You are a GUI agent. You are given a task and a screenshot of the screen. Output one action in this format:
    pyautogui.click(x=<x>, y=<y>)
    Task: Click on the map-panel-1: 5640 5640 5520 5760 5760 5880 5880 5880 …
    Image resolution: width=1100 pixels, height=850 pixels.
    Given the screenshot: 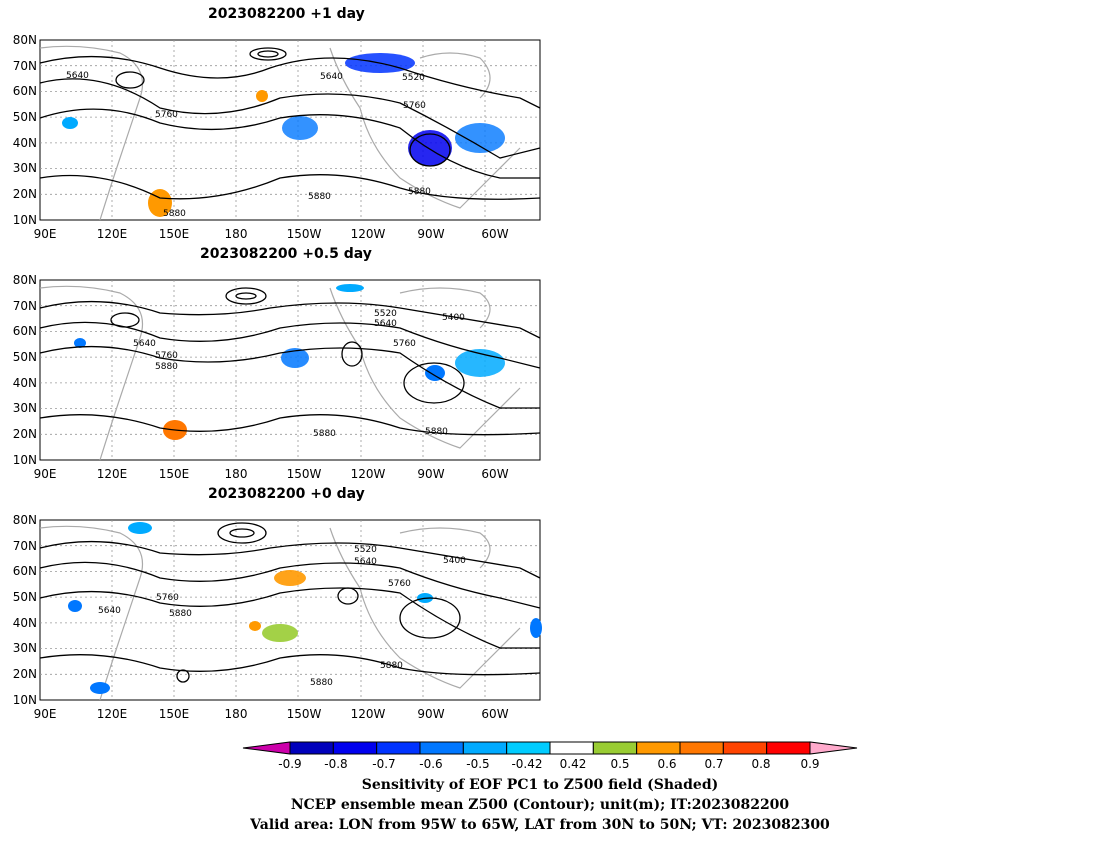 What is the action you would take?
    pyautogui.click(x=280, y=148)
    